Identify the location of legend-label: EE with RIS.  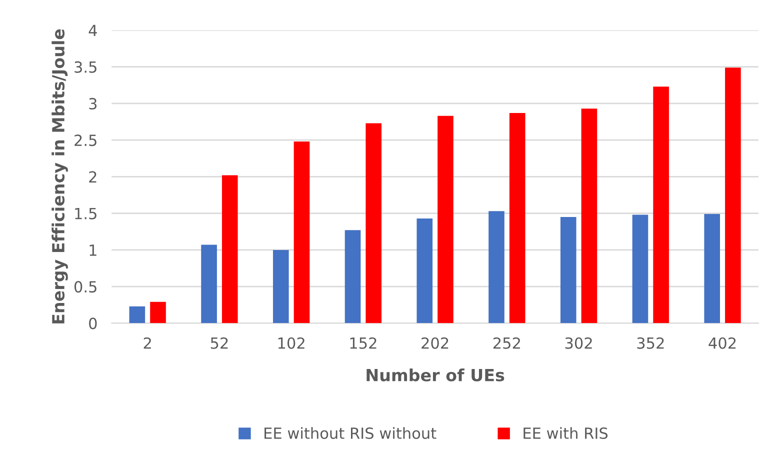
(566, 433).